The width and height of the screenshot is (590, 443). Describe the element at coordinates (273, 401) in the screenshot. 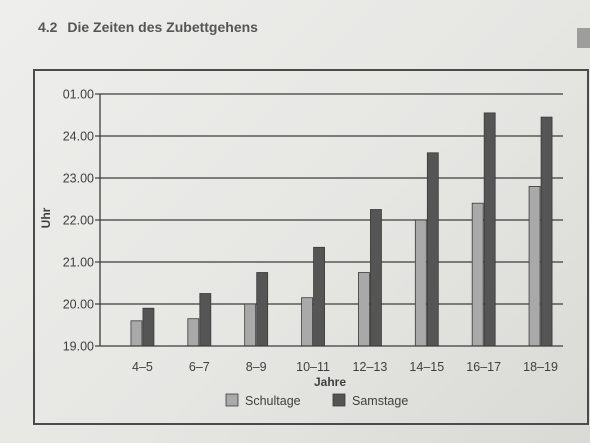

I see `legend-label: Schultage` at that location.